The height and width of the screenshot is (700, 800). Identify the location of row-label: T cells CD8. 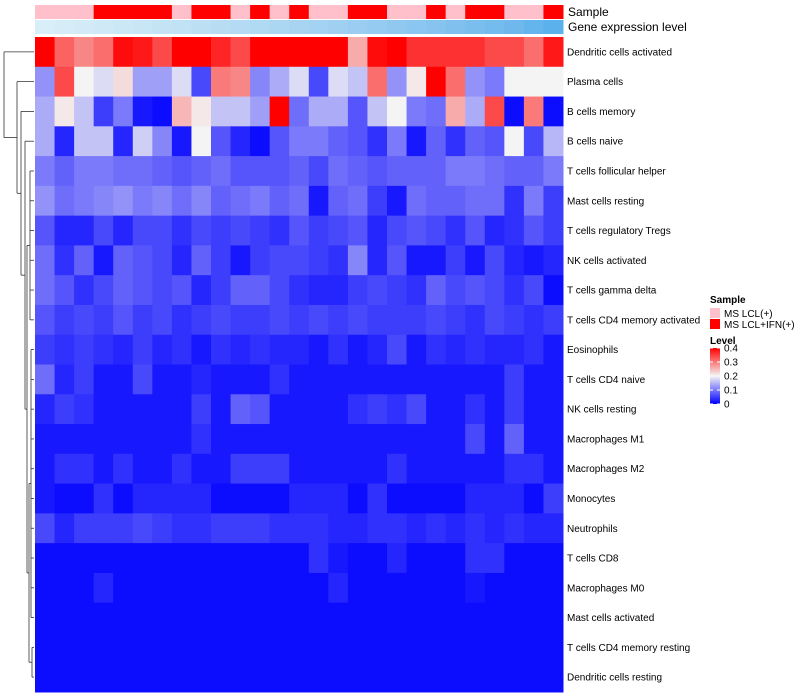
(593, 559).